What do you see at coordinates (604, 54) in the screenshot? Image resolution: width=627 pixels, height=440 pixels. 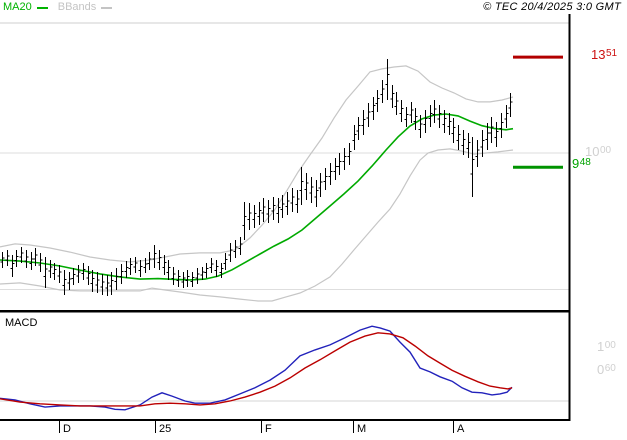 I see `resistance-price-label: 1351` at bounding box center [604, 54].